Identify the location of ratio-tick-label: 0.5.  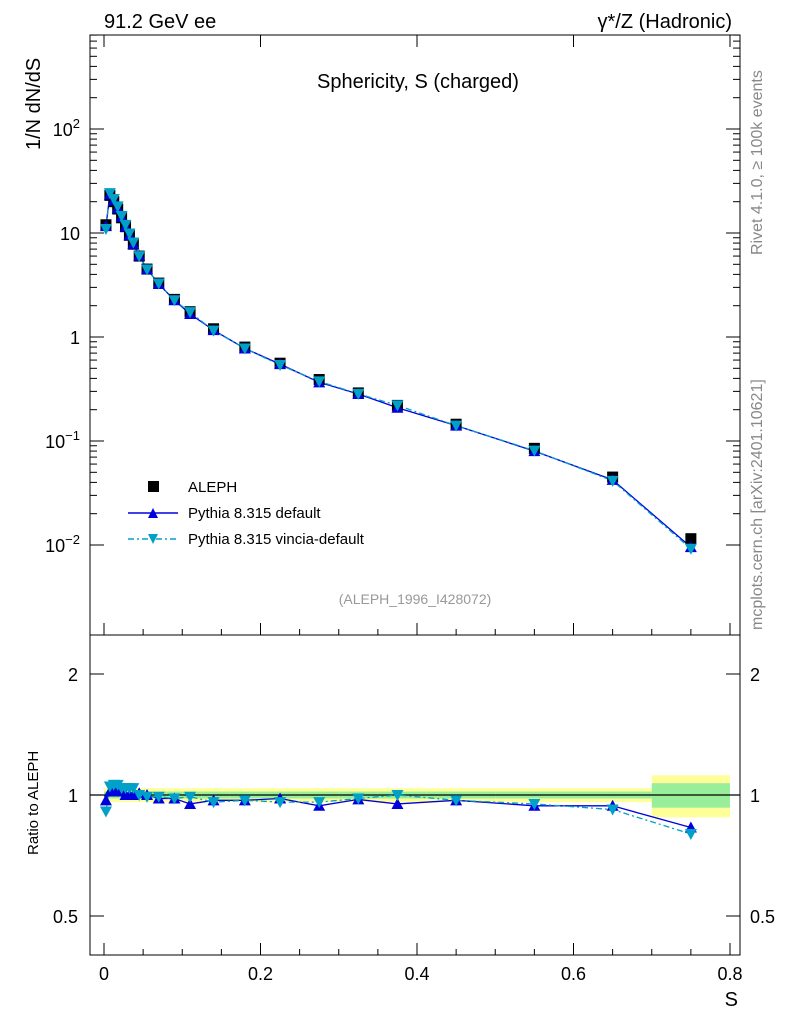
(65, 917).